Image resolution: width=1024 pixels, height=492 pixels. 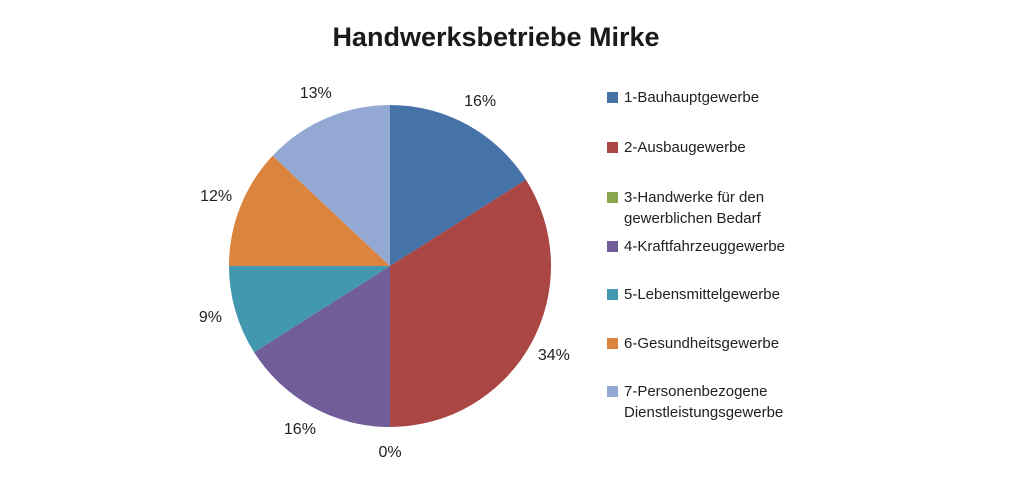 What do you see at coordinates (702, 294) in the screenshot?
I see `legend-label: 5-Lebensmittelgewerbe` at bounding box center [702, 294].